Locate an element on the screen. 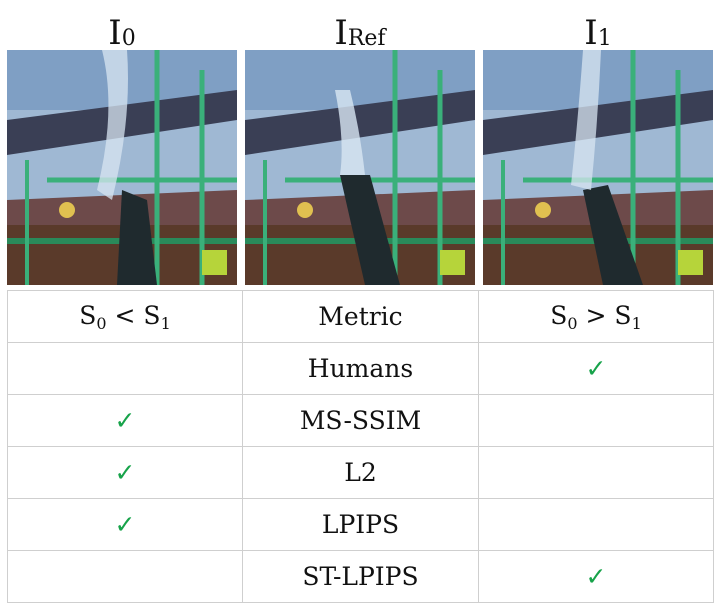 The width and height of the screenshot is (720, 612). metric-name: ST-LPIPS is located at coordinates (360, 576).